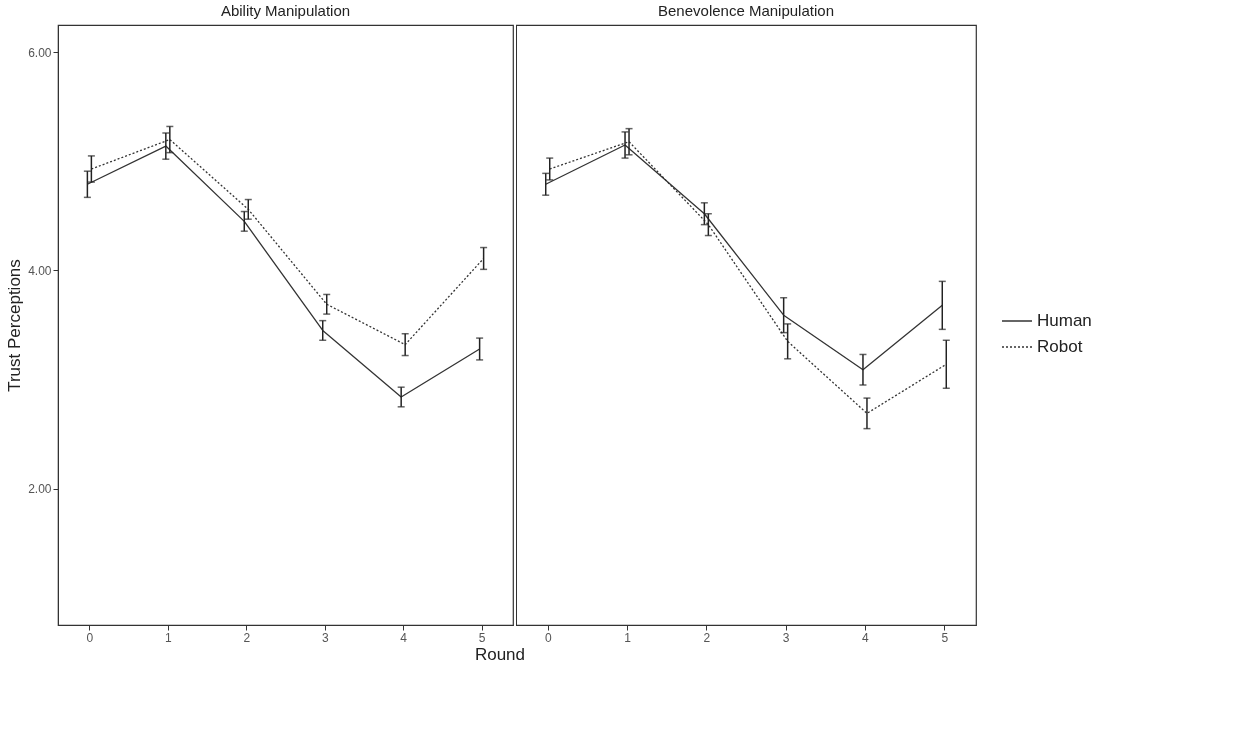 This screenshot has width=1240, height=729. Describe the element at coordinates (285, 10) in the screenshot. I see `chart-title: Ability Manipulation` at that location.